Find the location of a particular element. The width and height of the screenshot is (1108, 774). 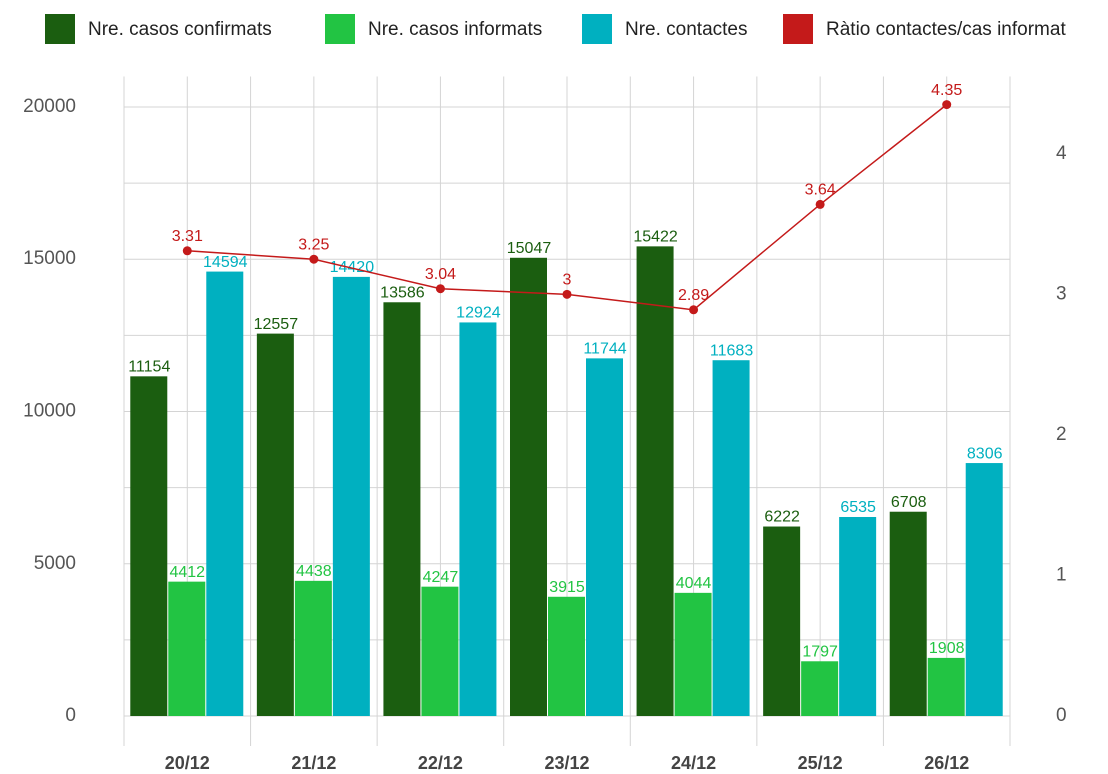

y2-tick-label: 4 is located at coordinates (1061, 153).